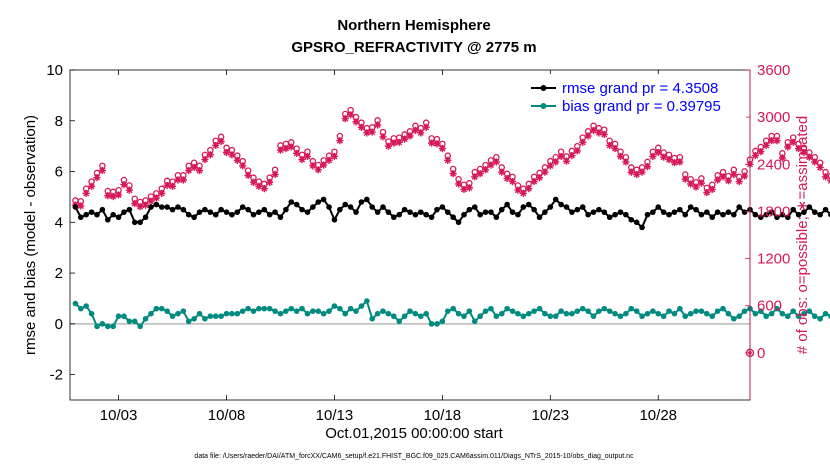 The height and width of the screenshot is (475, 830). I want to click on rmse-series, so click(451, 213).